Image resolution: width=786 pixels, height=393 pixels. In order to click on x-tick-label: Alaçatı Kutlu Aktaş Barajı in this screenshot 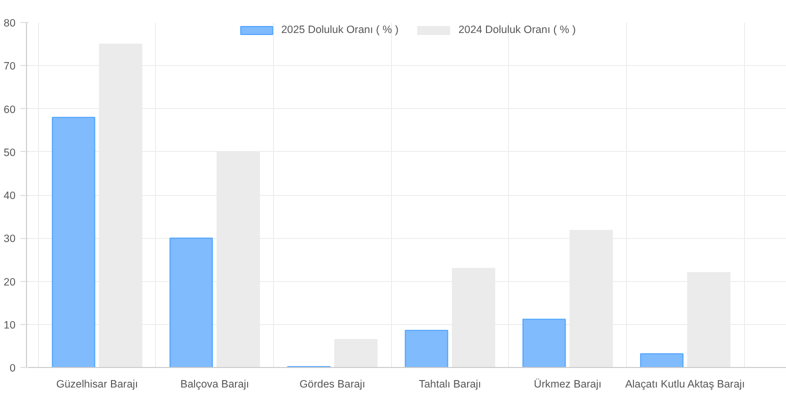, I will do `click(685, 384)`.